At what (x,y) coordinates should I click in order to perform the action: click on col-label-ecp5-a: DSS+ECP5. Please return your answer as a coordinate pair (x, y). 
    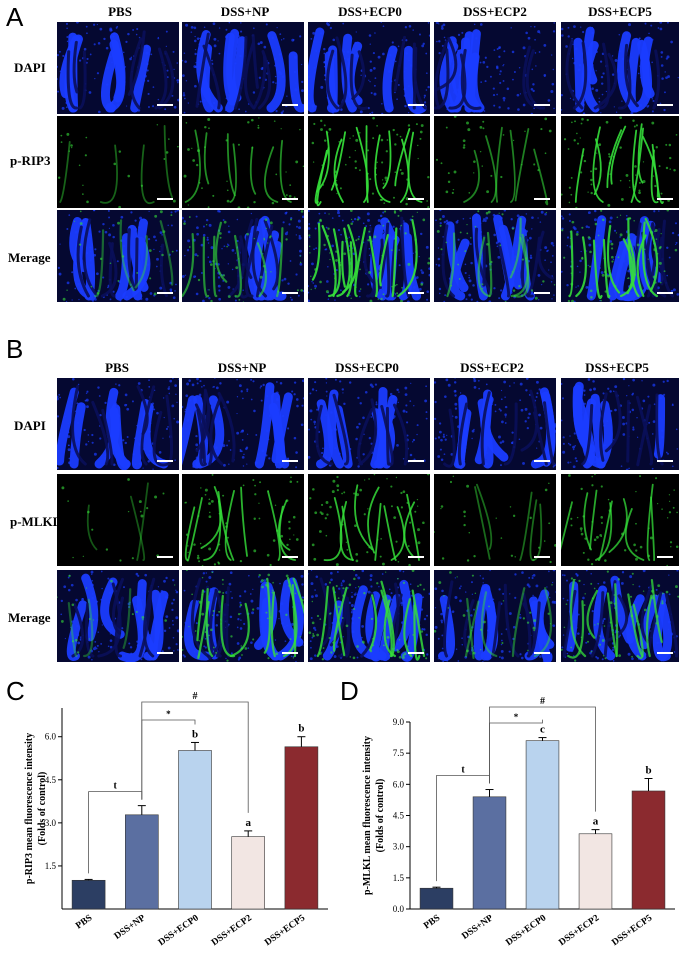
    Looking at the image, I should click on (620, 11).